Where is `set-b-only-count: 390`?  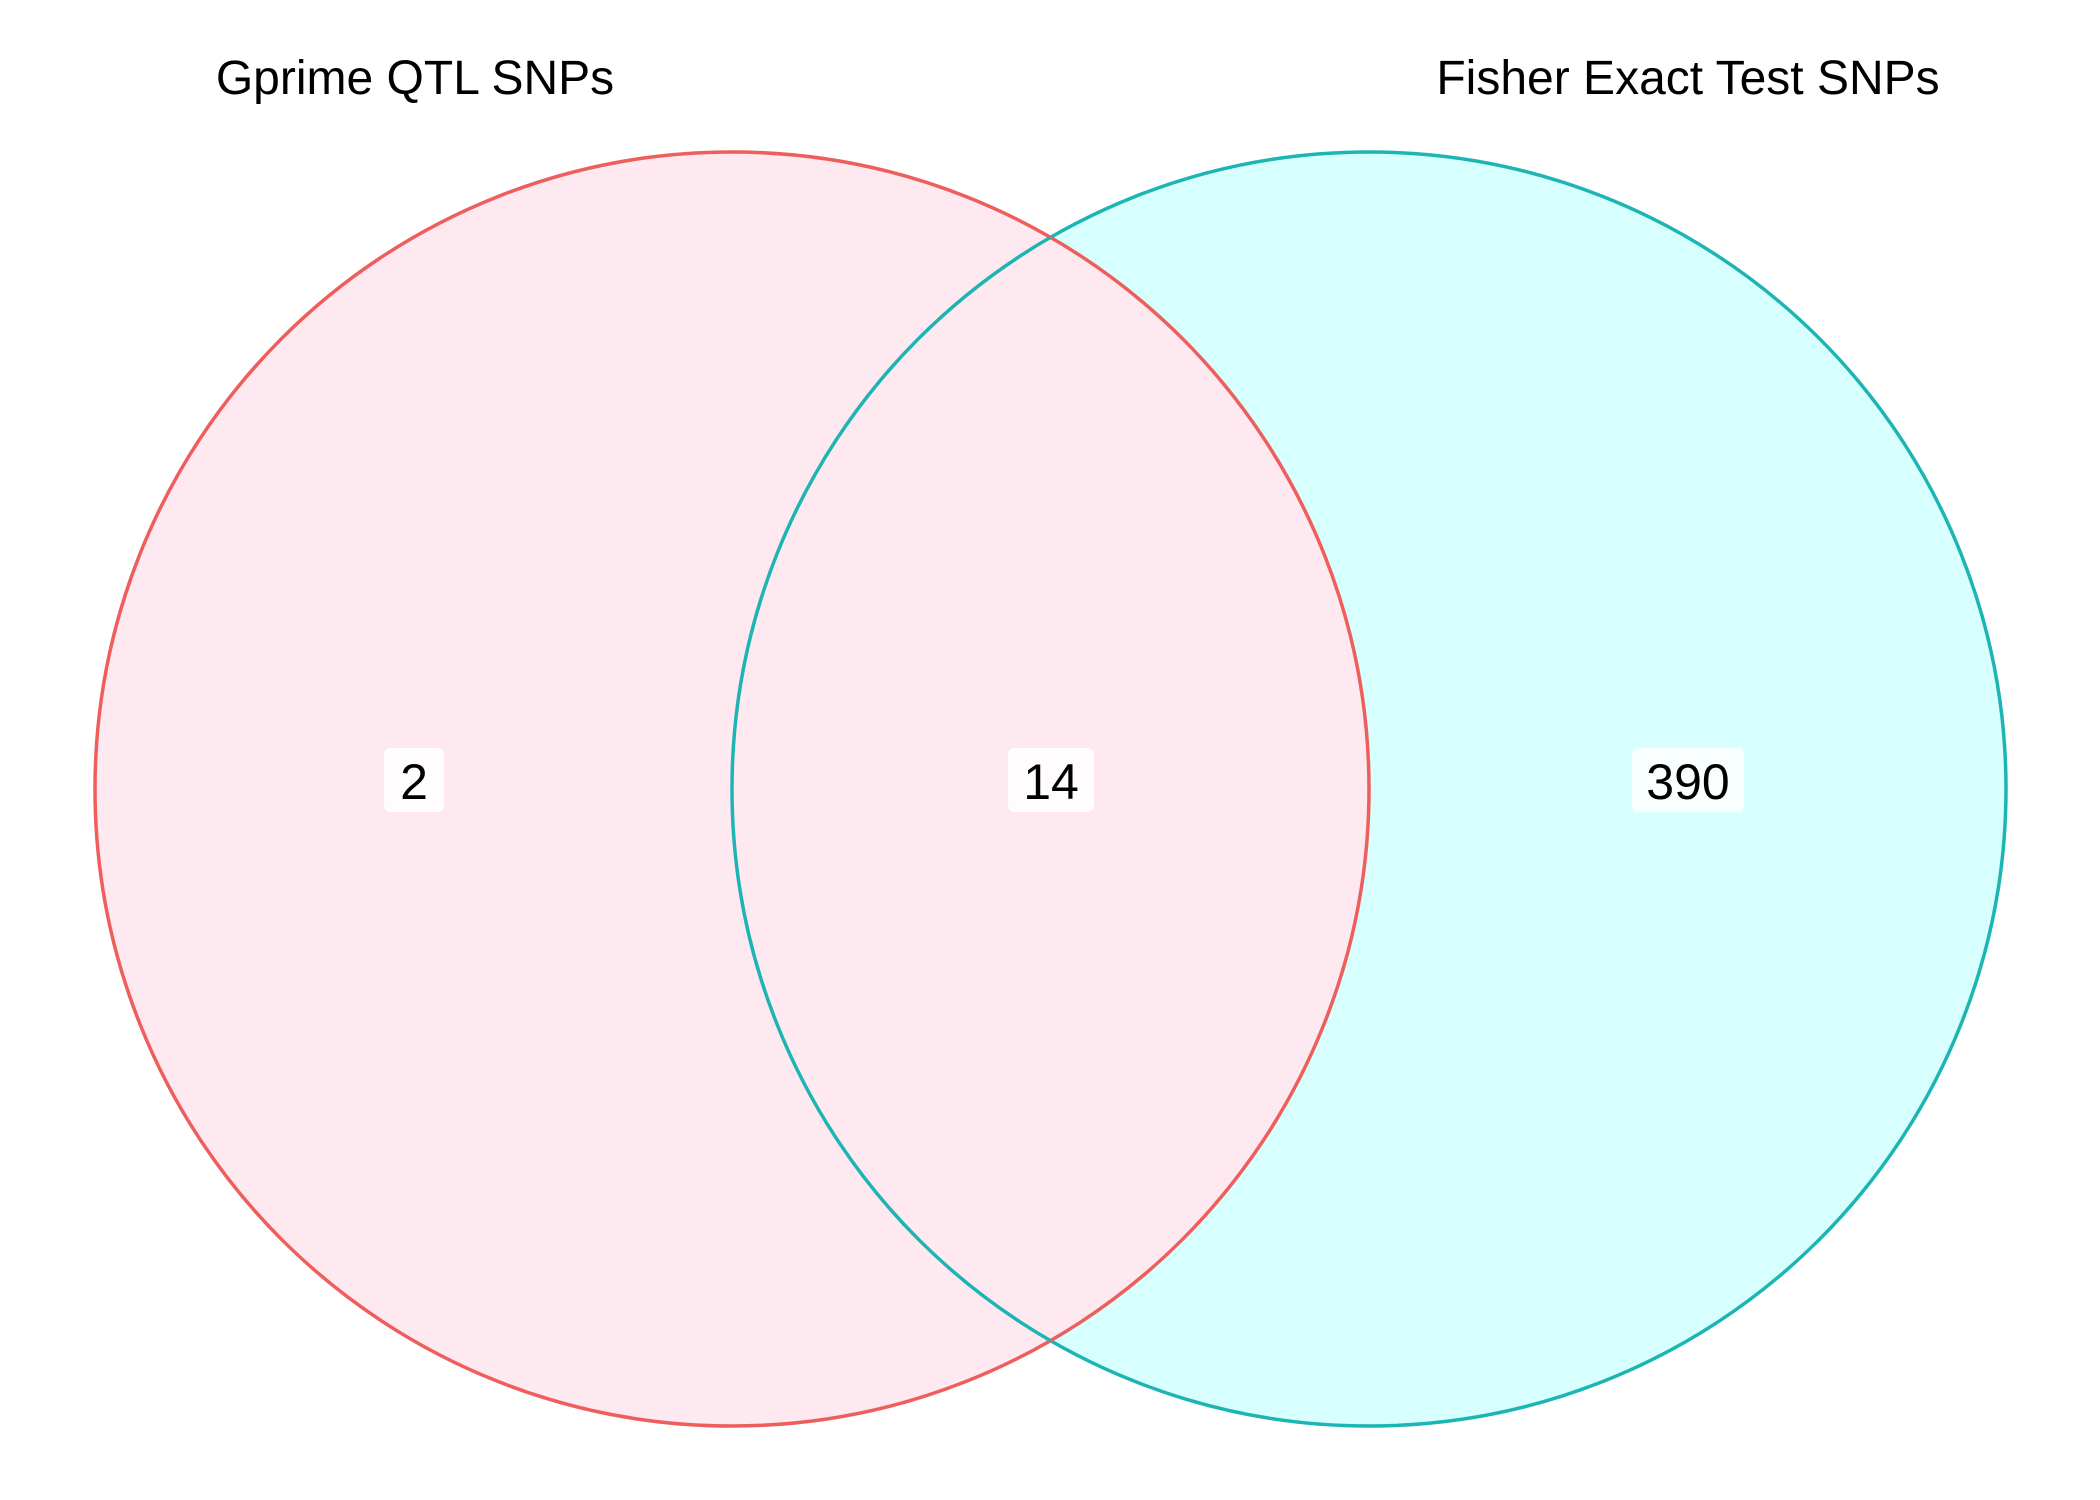
set-b-only-count: 390 is located at coordinates (1687, 782).